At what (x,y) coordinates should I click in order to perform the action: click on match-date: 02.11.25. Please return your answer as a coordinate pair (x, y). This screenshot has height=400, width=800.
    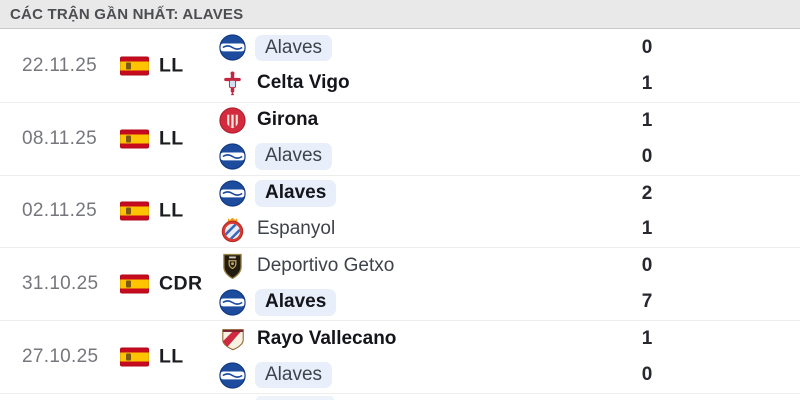
    Looking at the image, I should click on (59, 211).